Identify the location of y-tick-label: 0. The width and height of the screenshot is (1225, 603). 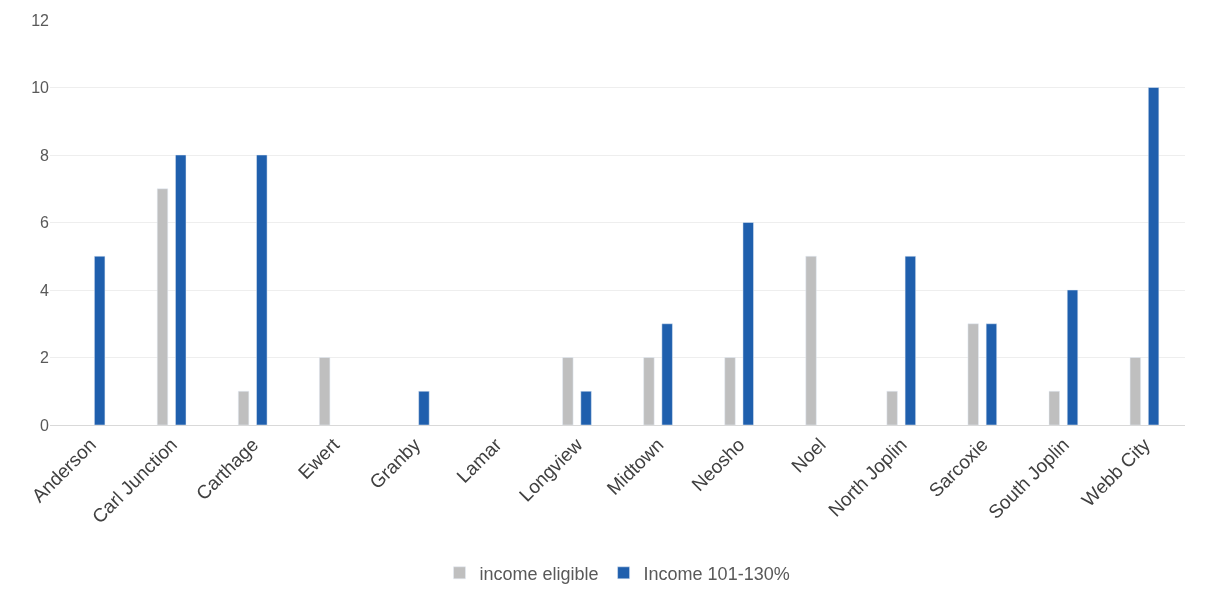
(45, 425).